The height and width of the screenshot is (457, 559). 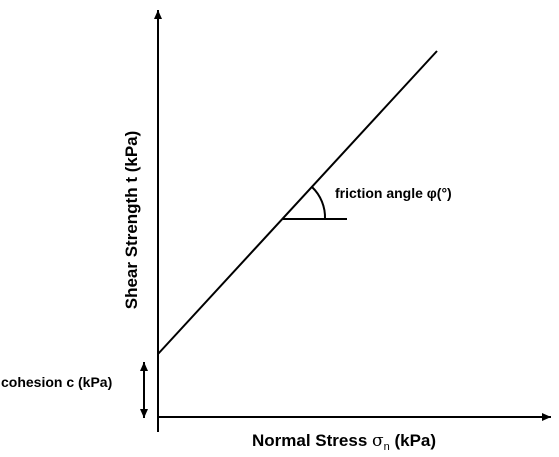 I want to click on friction-angle-label: friction angle φ(°), so click(x=393, y=193).